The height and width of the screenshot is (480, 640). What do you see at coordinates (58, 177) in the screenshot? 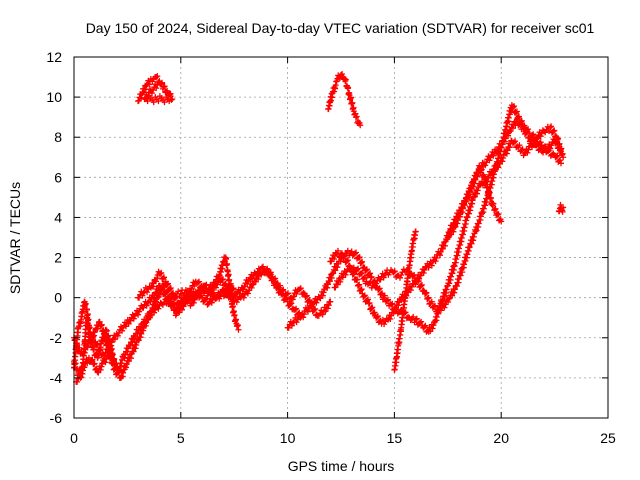
I see `y-tick-label: 6` at bounding box center [58, 177].